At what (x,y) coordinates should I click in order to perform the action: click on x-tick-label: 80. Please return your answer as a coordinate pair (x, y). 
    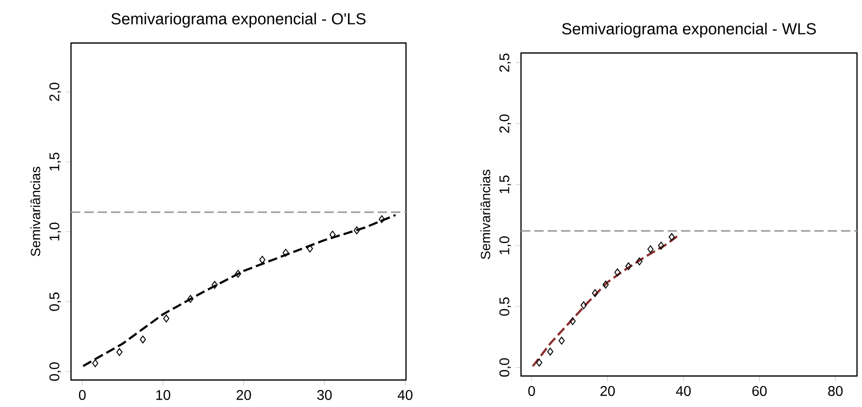
    Looking at the image, I should click on (835, 391).